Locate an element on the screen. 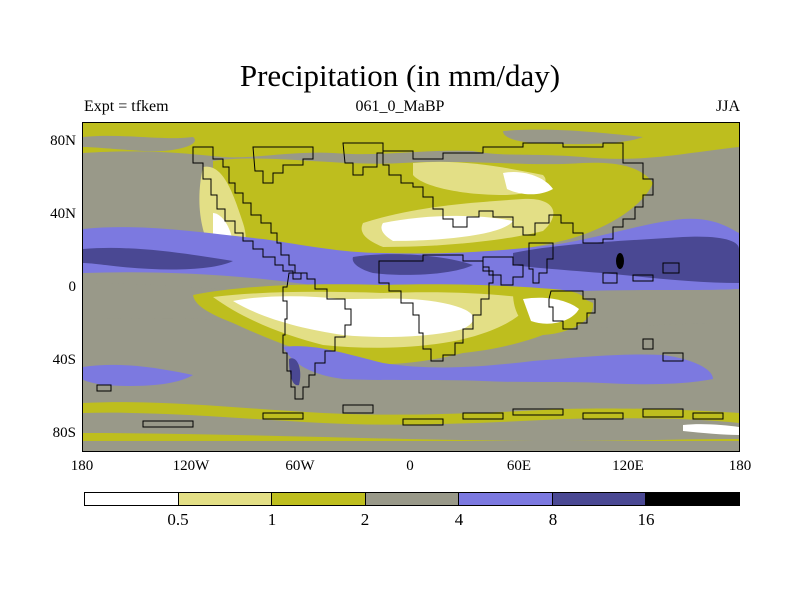 This screenshot has width=800, height=600. lat-tick-label: 80N is located at coordinates (63, 141).